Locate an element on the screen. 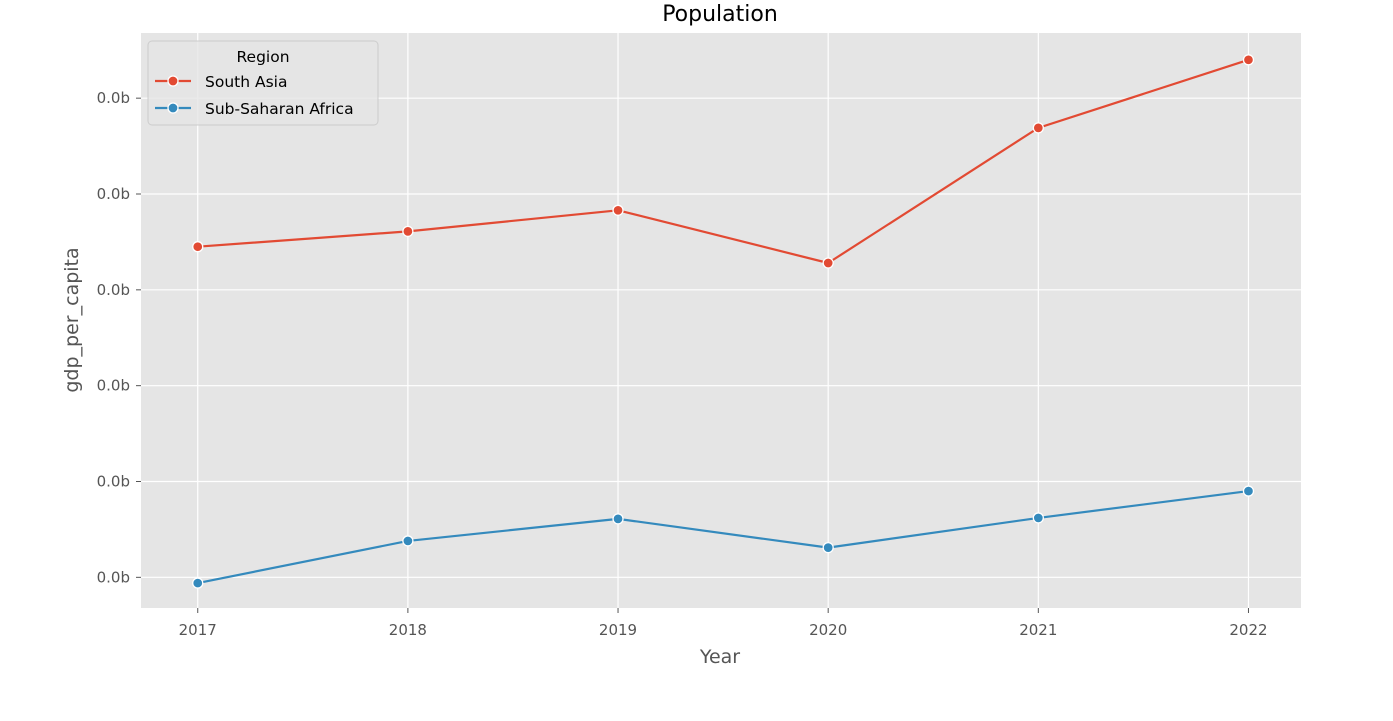 The width and height of the screenshot is (1393, 721). x-tick-label: 2017 is located at coordinates (198, 630).